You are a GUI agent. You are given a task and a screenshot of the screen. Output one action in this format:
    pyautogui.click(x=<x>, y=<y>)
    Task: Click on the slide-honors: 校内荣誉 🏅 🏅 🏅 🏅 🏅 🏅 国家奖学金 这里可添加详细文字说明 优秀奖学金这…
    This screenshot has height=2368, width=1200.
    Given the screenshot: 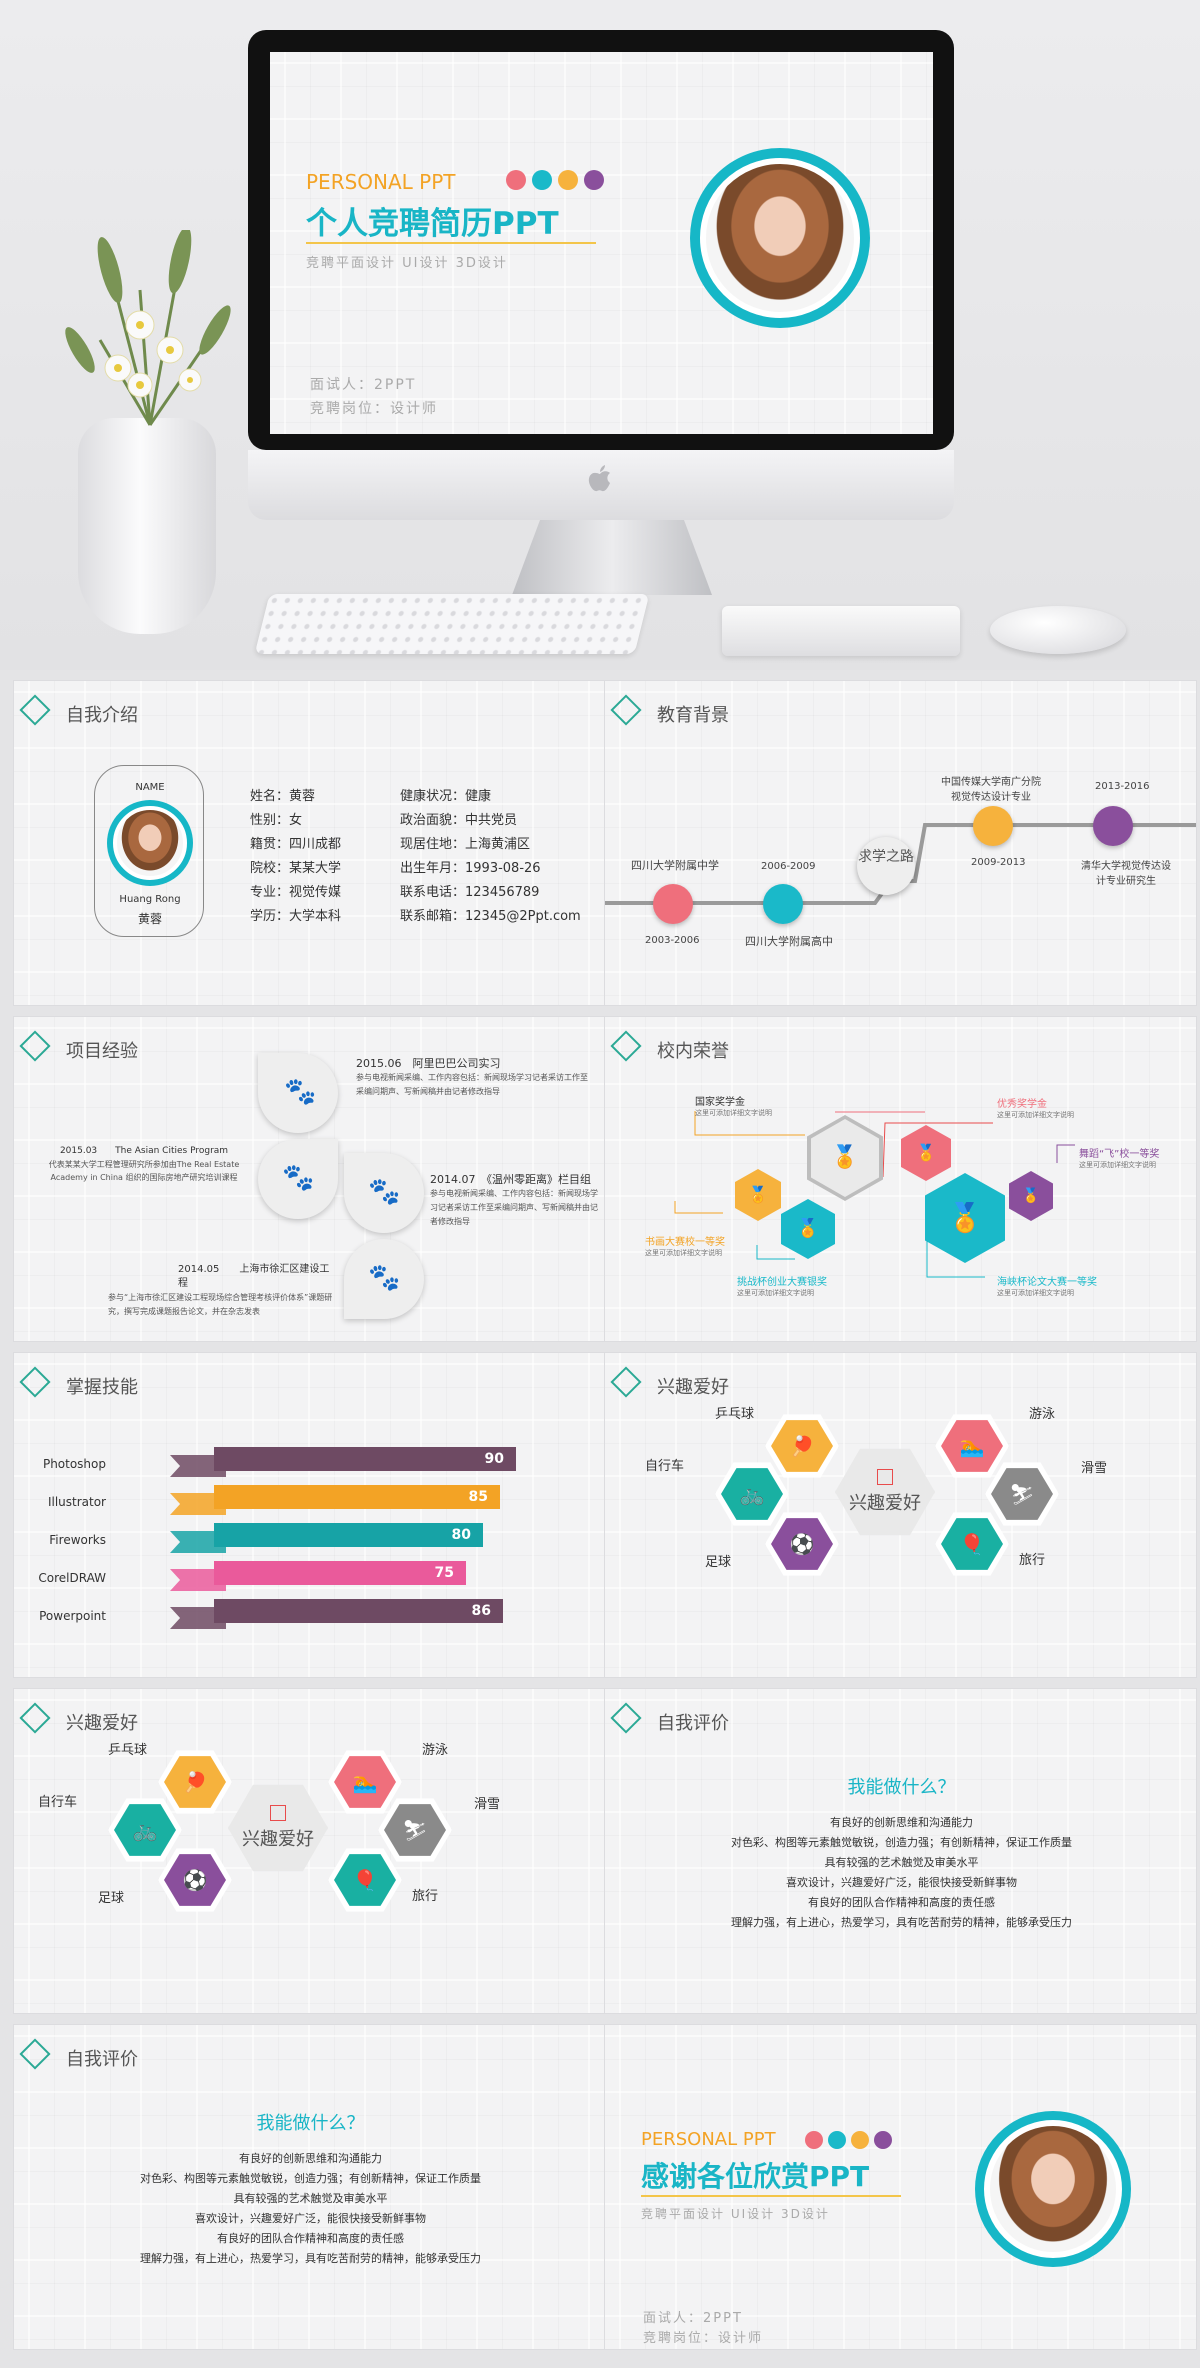 What is the action you would take?
    pyautogui.click(x=900, y=1179)
    